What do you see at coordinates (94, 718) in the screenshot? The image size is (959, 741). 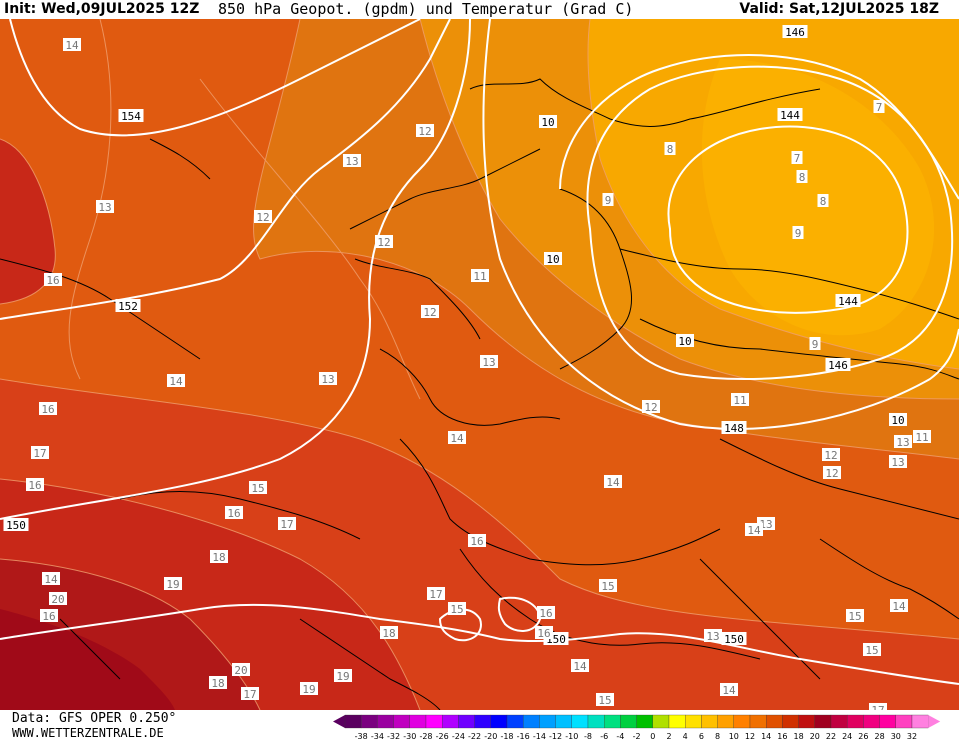 I see `data-source-label: Data: GFS OPER 0.250°` at bounding box center [94, 718].